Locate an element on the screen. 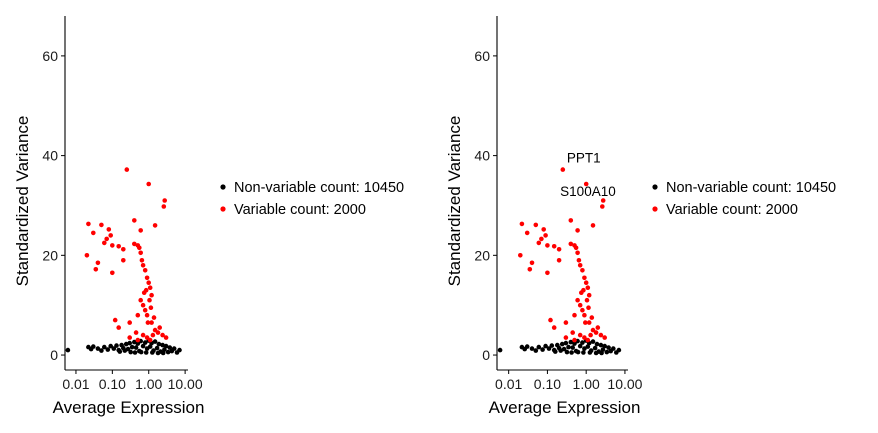 This screenshot has width=878, height=433. y-axis-title: Standardized Variance is located at coordinates (454, 201).